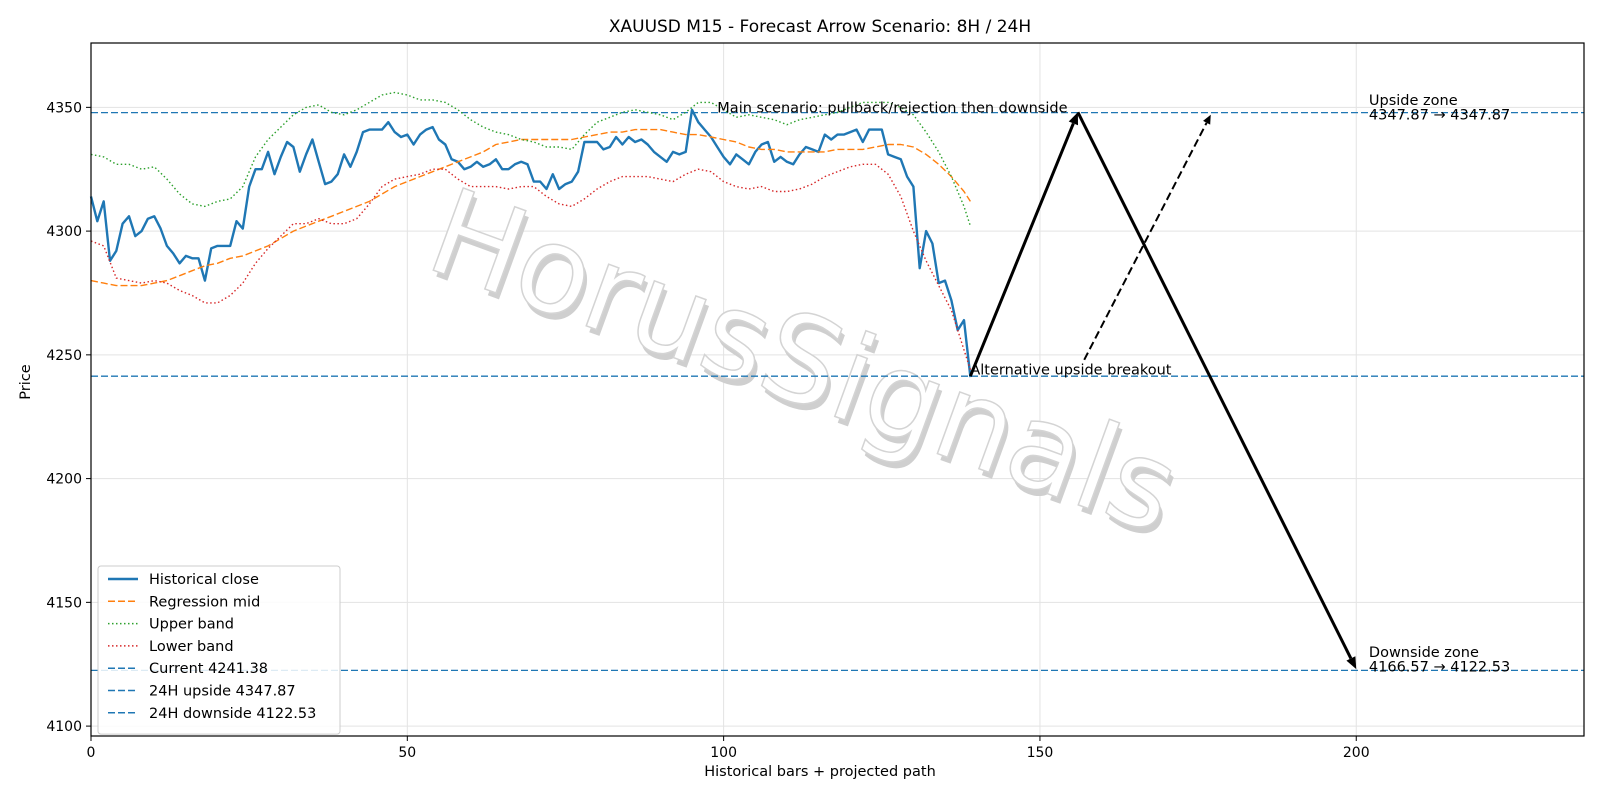  Describe the element at coordinates (222, 692) in the screenshot. I see `legend-label-24h-upside-4347-87: 24H upside 4347.87` at that location.